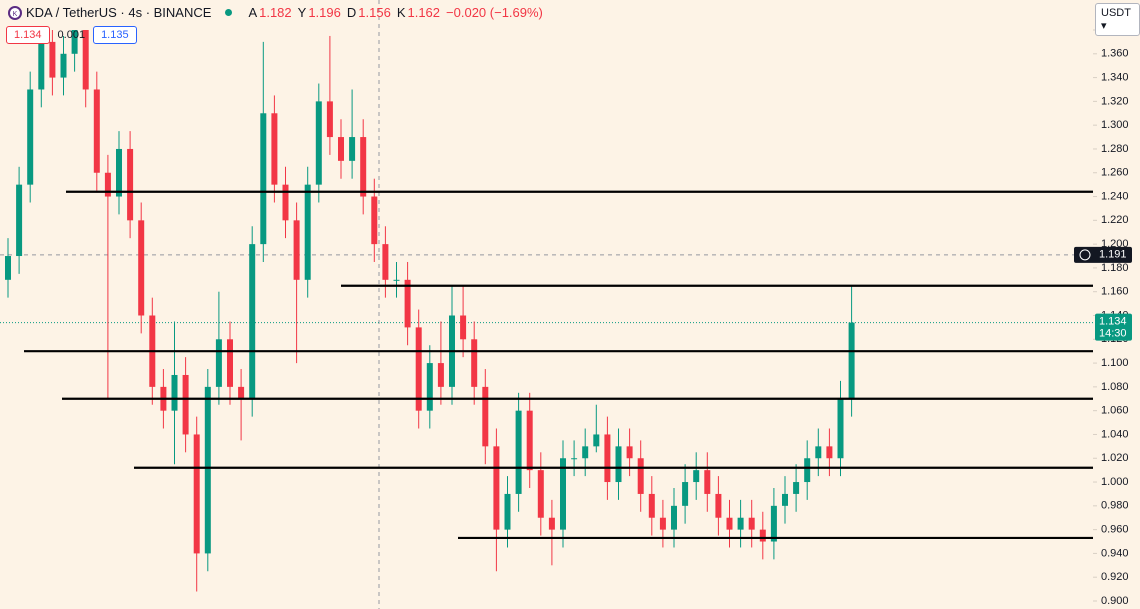 This screenshot has height=609, width=1140. Describe the element at coordinates (1115, 54) in the screenshot. I see `y-tick-label: 1.360` at that location.